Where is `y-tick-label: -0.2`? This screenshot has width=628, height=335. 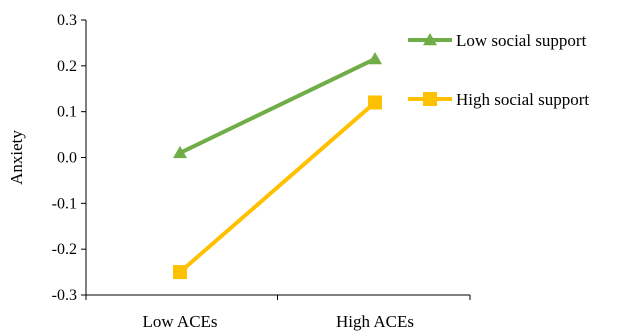
y-tick-label: -0.2 is located at coordinates (64, 249).